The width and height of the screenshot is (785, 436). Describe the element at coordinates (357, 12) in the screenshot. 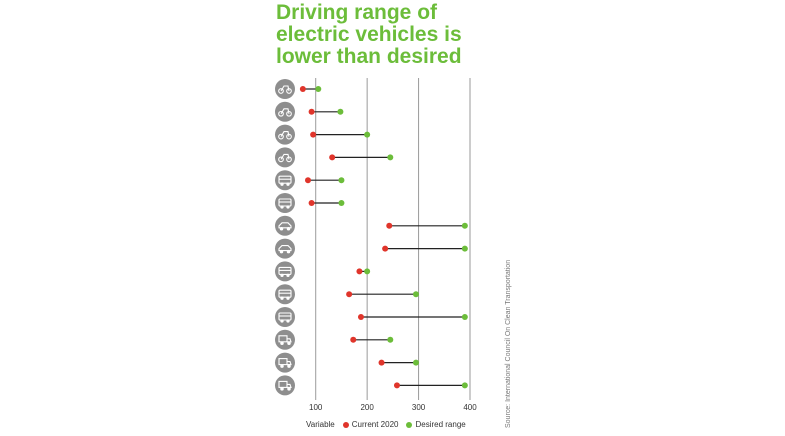

I see `title-line-1: Driving range of` at that location.